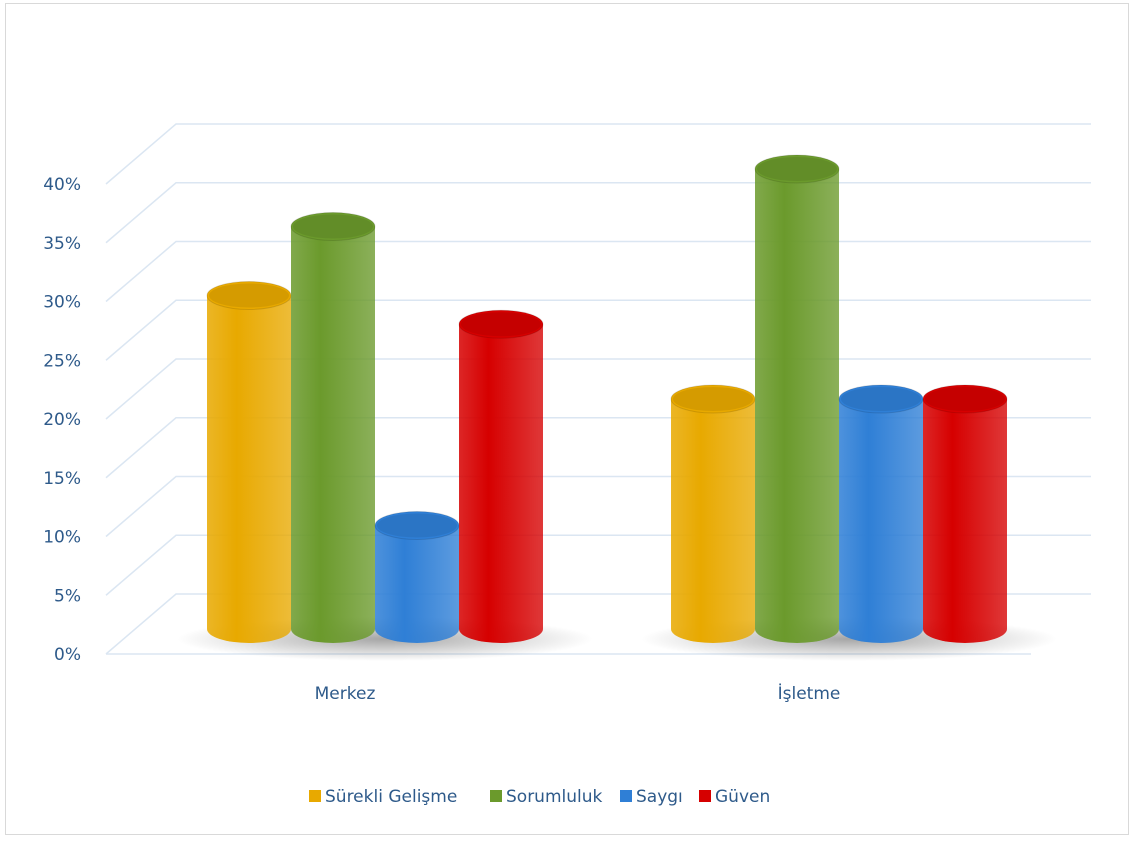 This screenshot has height=841, width=1135. What do you see at coordinates (62, 303) in the screenshot?
I see `y-tick-label: 30%` at bounding box center [62, 303].